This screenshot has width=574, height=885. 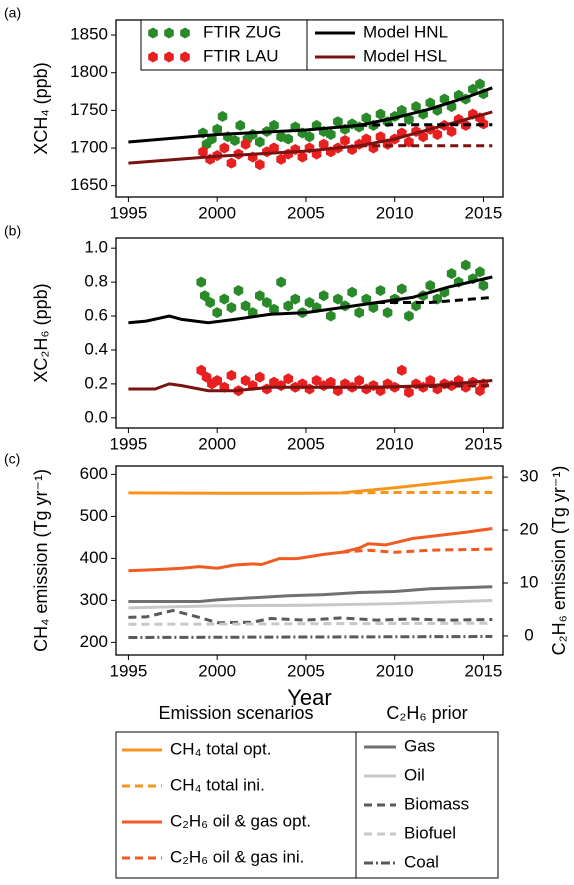 What do you see at coordinates (405, 55) in the screenshot?
I see `legend-label: Model HSL` at bounding box center [405, 55].